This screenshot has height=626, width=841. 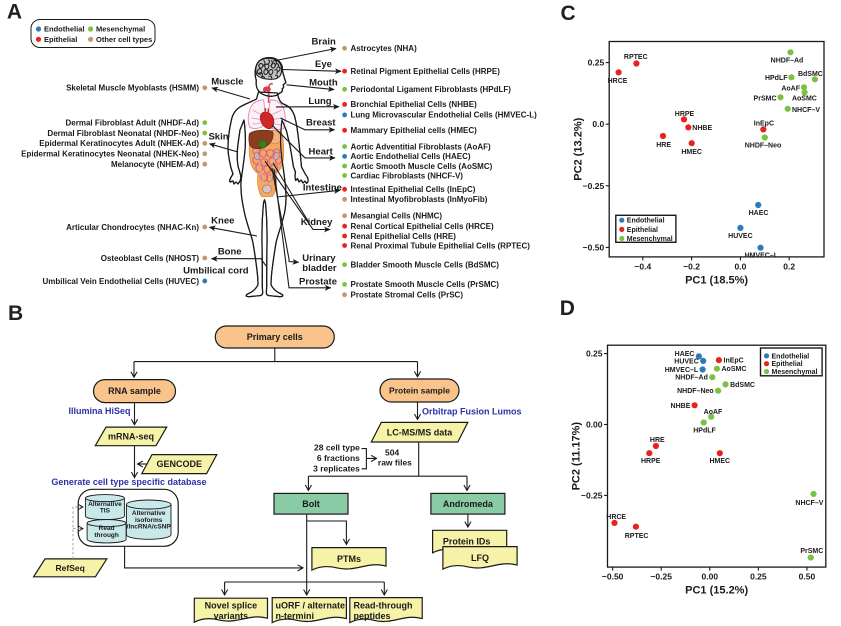 What do you see at coordinates (407, 295) in the screenshot?
I see `svg-text: Prostate Stromal Cells (PrSC)` at bounding box center [407, 295].